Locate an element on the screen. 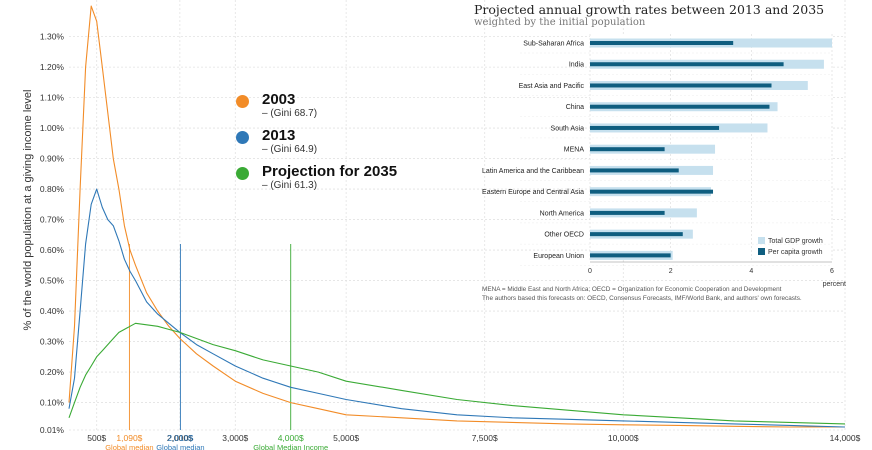  legend-label-total-gdp: Total GDP growth is located at coordinates (795, 241).